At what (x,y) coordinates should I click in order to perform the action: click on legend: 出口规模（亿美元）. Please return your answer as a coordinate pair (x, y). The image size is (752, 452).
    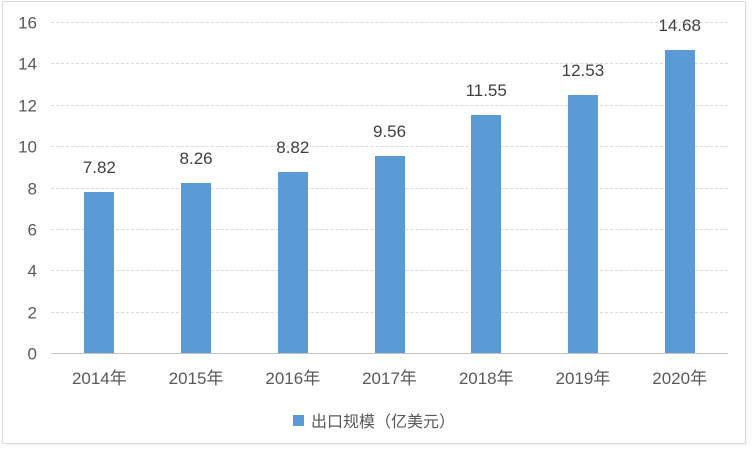
    Looking at the image, I should click on (374, 420).